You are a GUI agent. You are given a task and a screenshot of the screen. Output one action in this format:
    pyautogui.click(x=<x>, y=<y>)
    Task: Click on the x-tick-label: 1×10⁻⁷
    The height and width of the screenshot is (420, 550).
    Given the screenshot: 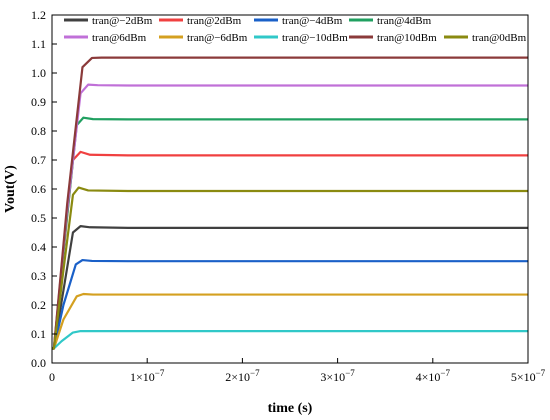 What is the action you would take?
    pyautogui.click(x=147, y=376)
    